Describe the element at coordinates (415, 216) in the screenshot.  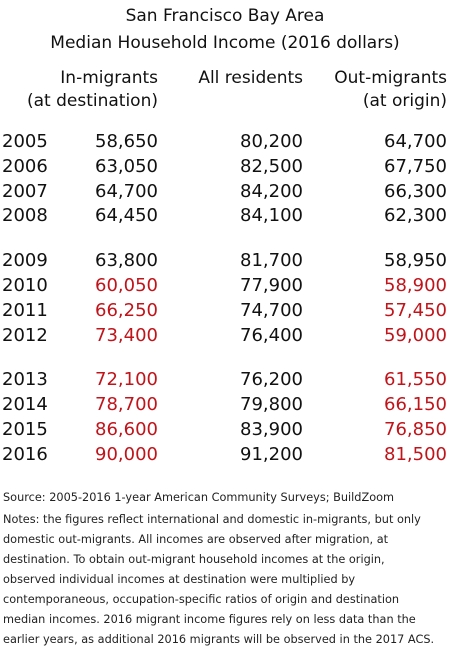
I see `value-cell: 62,300` at that location.